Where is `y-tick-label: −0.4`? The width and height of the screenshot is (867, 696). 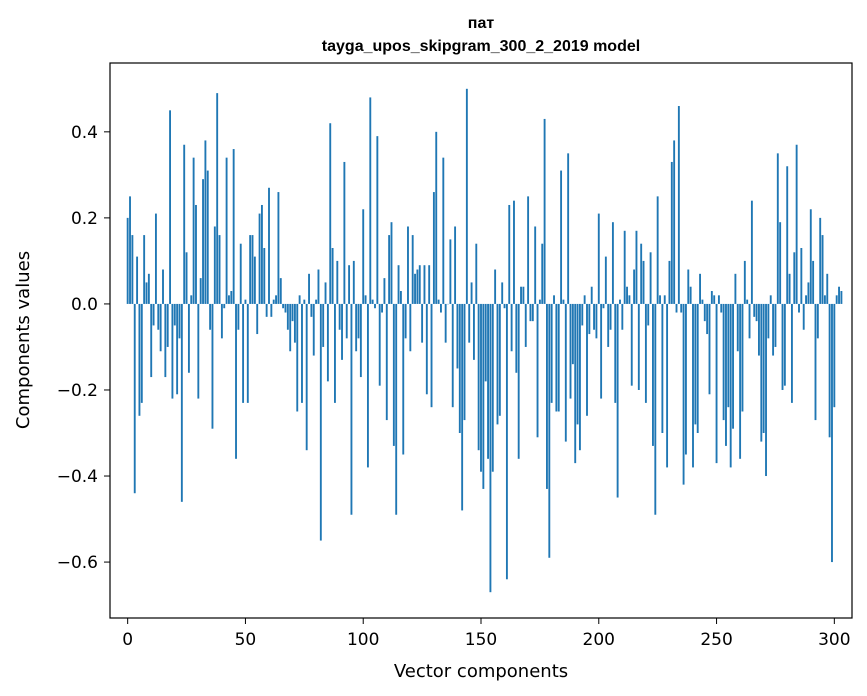 y-tick-label: −0.4 is located at coordinates (77, 477).